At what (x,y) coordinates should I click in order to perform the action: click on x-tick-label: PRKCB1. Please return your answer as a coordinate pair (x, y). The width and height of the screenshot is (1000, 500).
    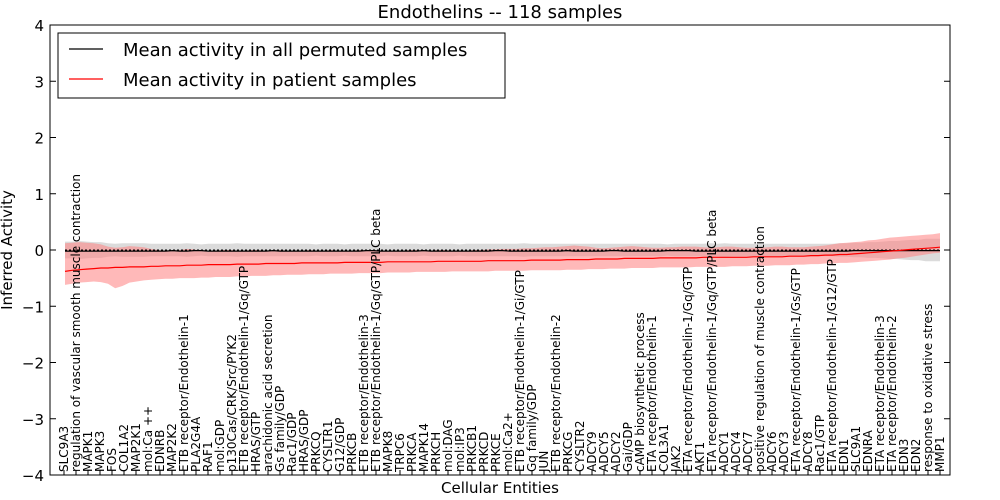
    Looking at the image, I should click on (472, 448).